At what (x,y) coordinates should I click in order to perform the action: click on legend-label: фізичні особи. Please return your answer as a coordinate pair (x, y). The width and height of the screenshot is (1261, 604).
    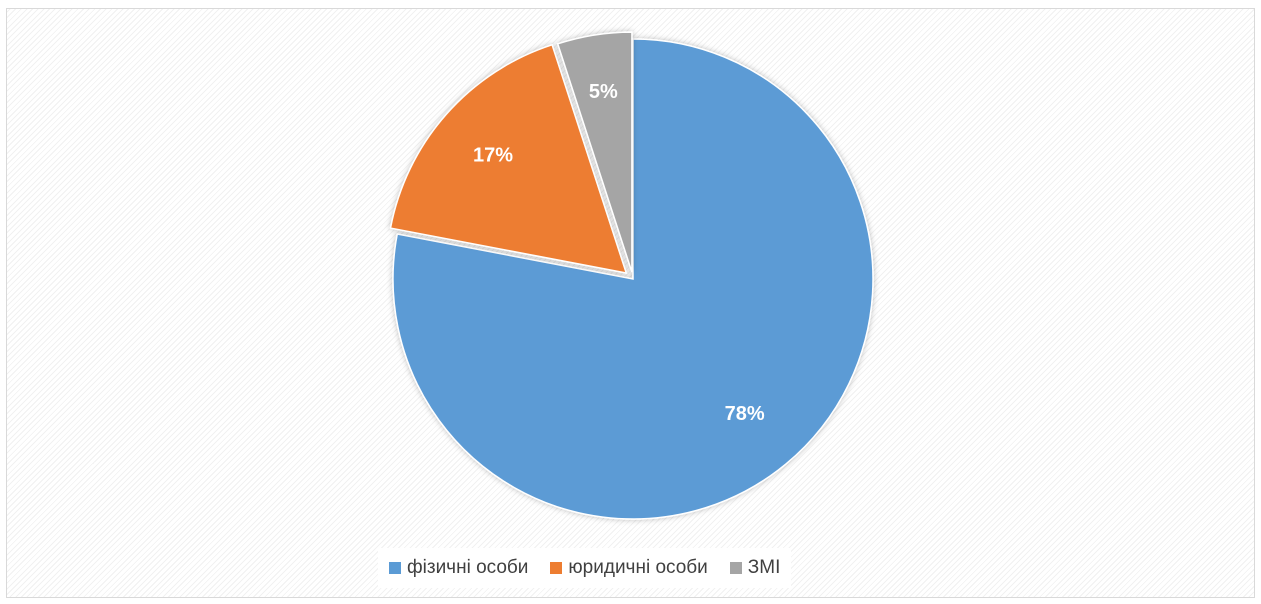
    Looking at the image, I should click on (468, 567).